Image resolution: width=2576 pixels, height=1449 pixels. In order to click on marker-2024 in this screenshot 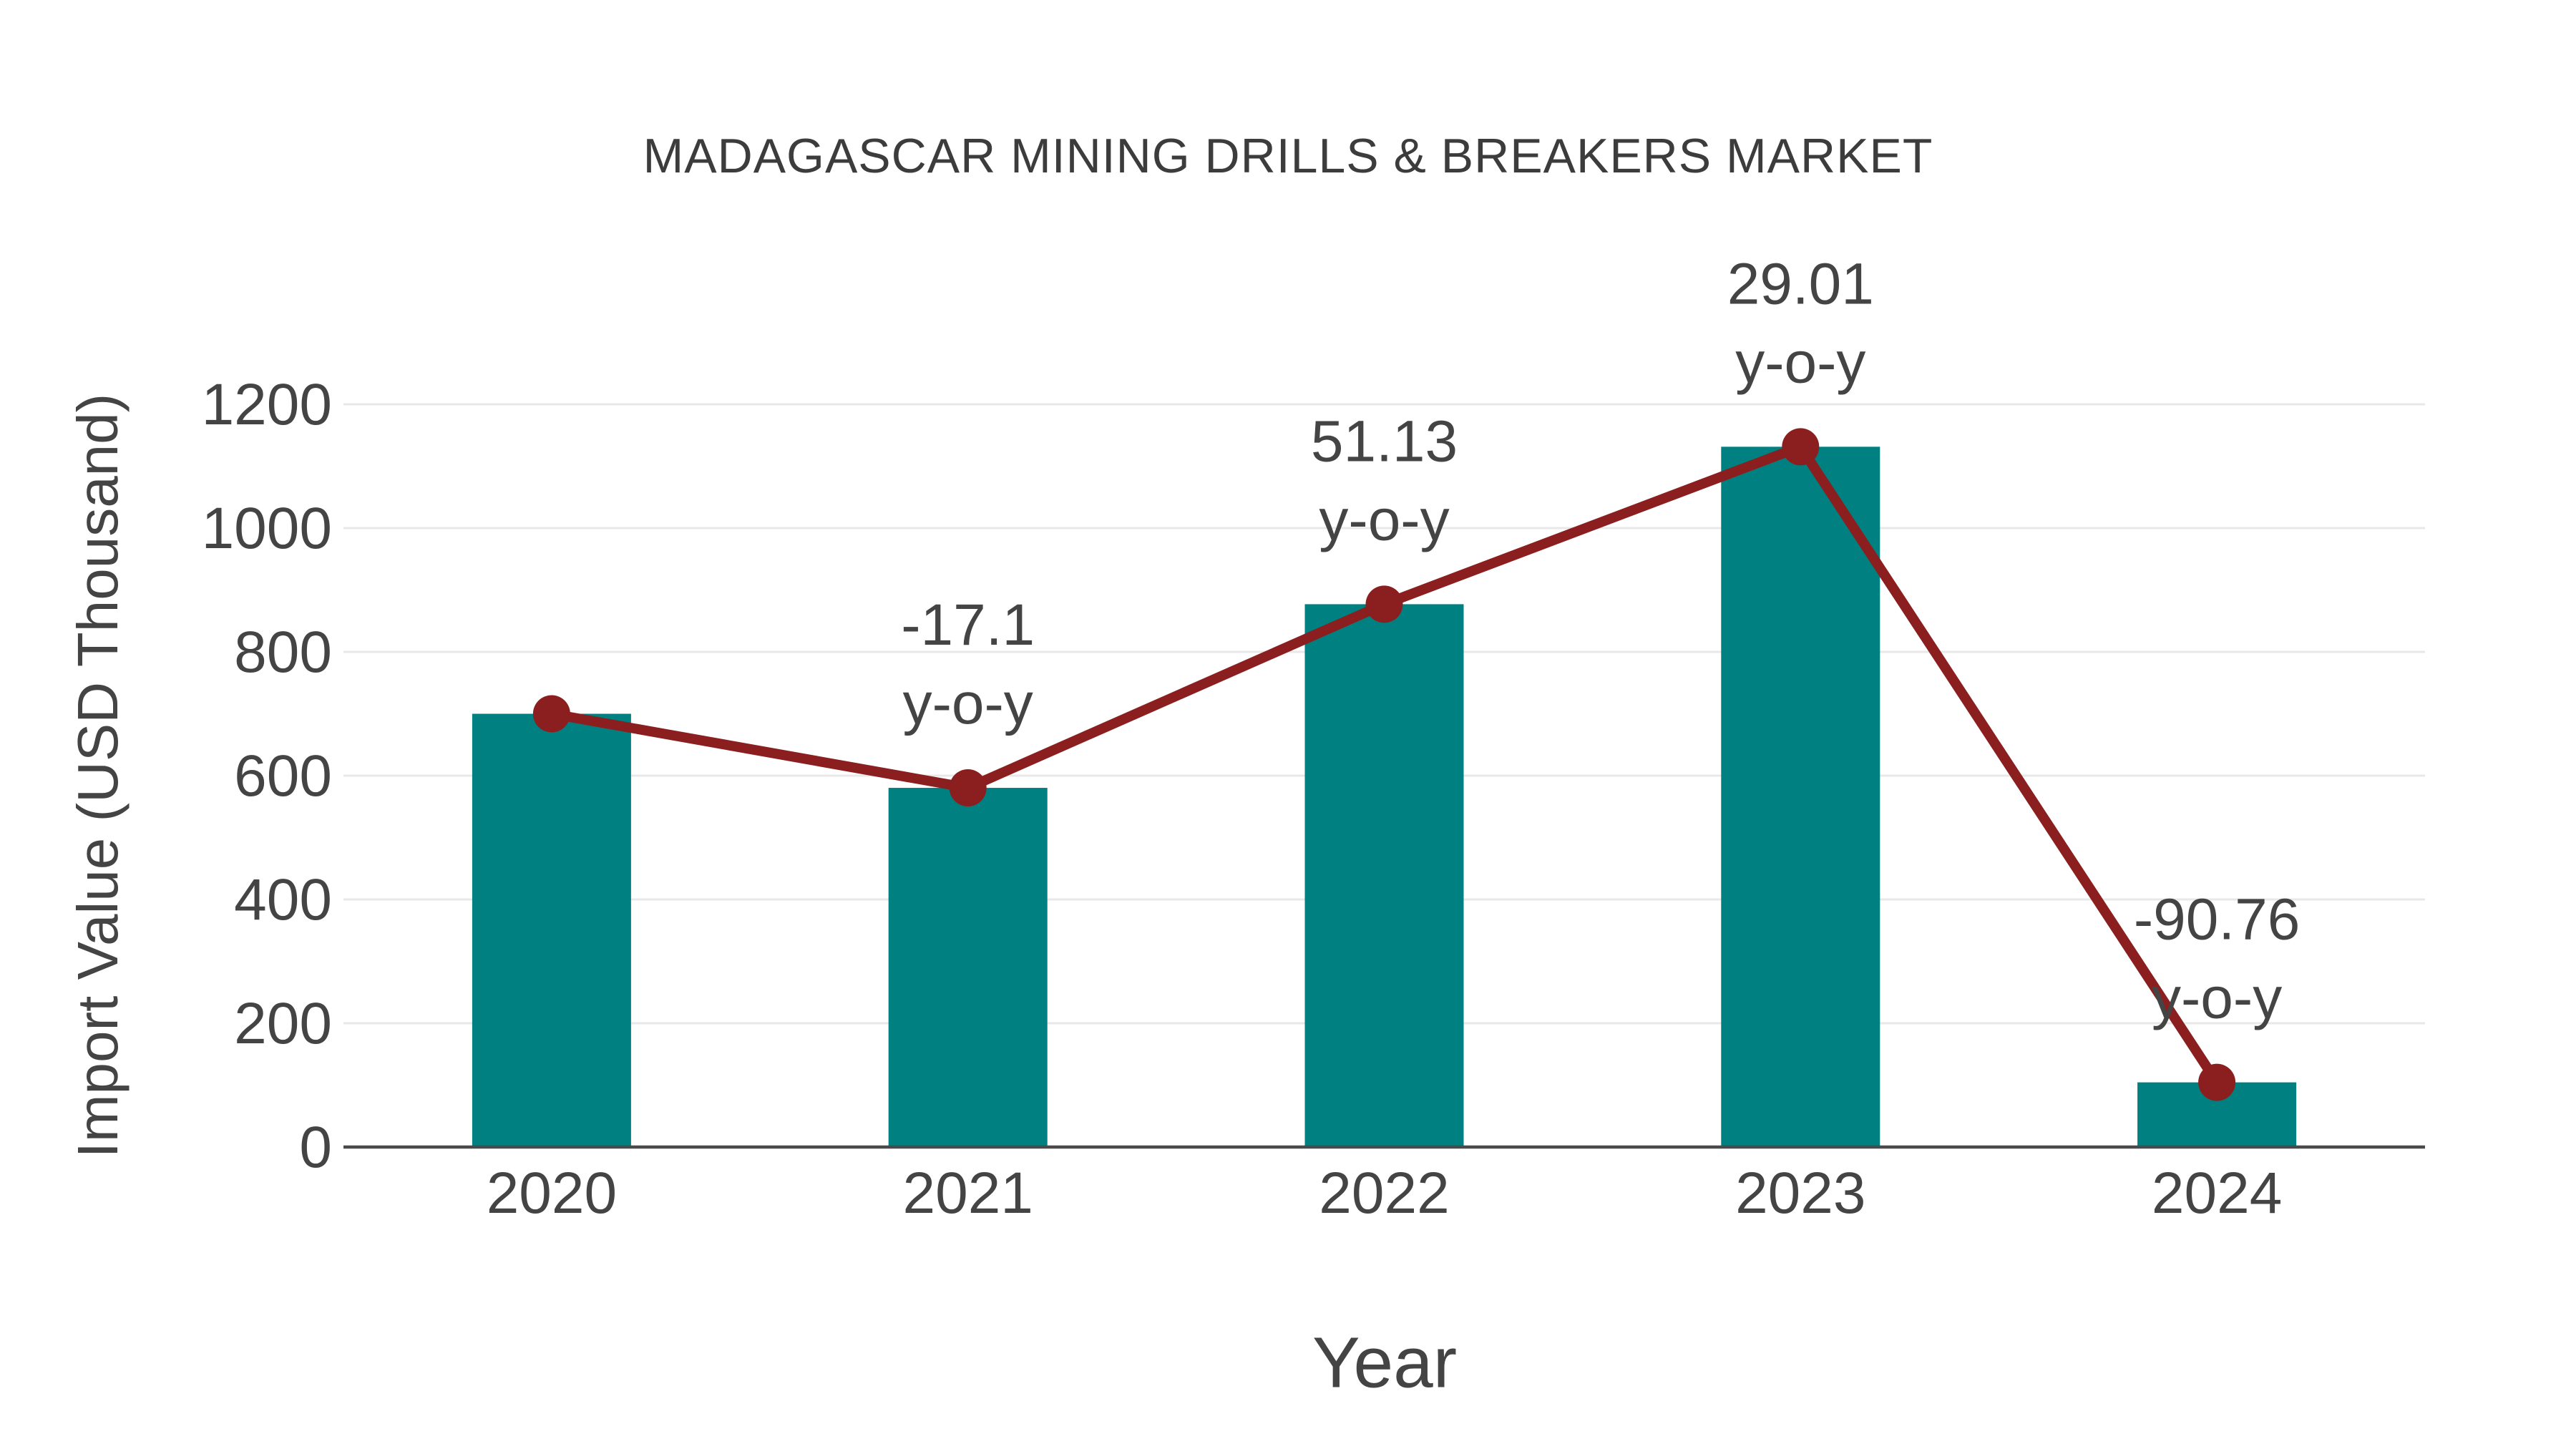, I will do `click(2217, 1082)`.